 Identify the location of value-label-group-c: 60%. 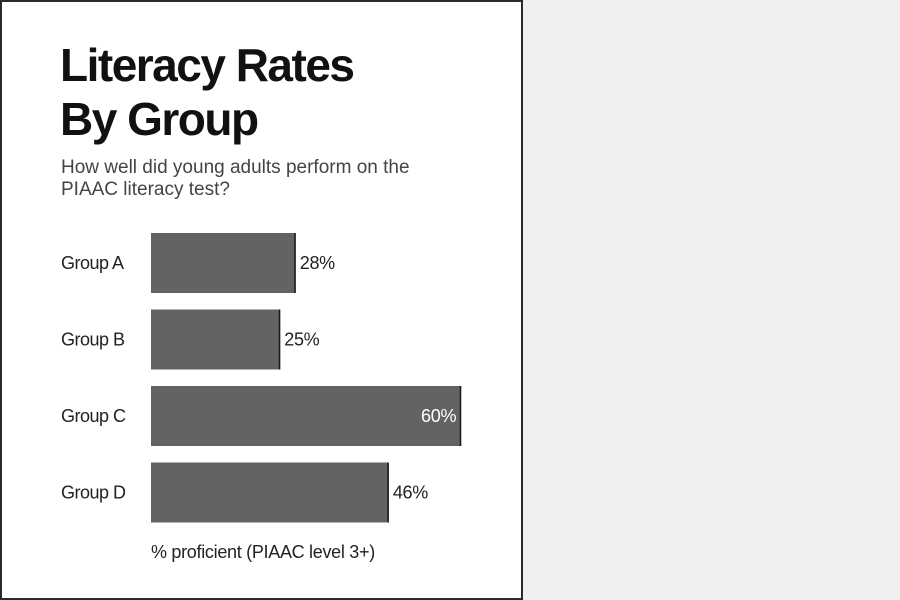
(438, 416).